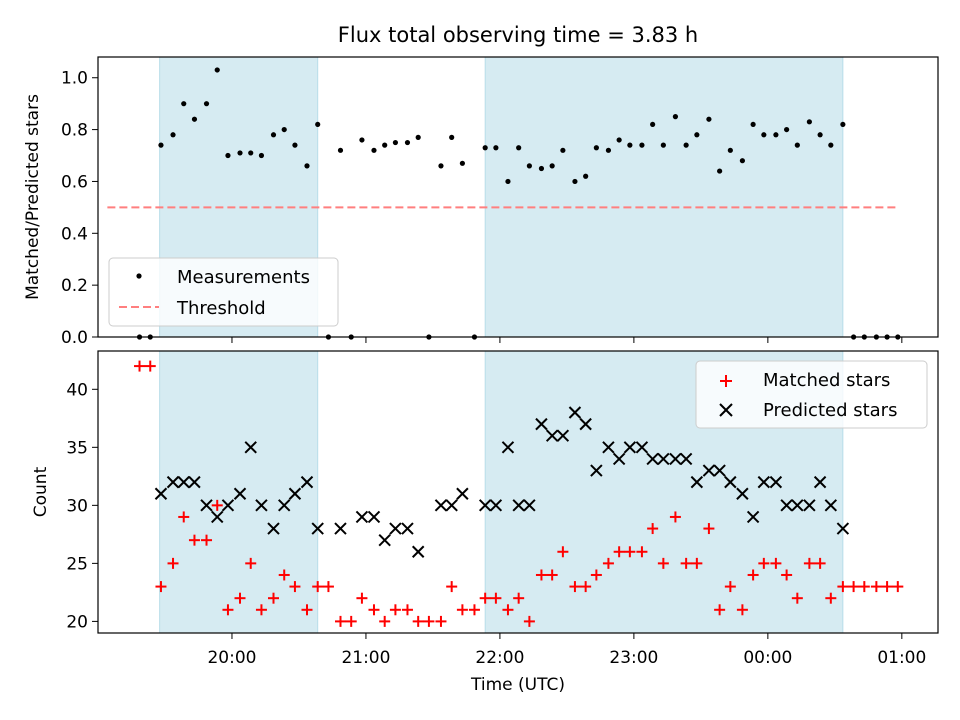 The image size is (960, 720). I want to click on y-tick-label: 0.0, so click(74, 338).